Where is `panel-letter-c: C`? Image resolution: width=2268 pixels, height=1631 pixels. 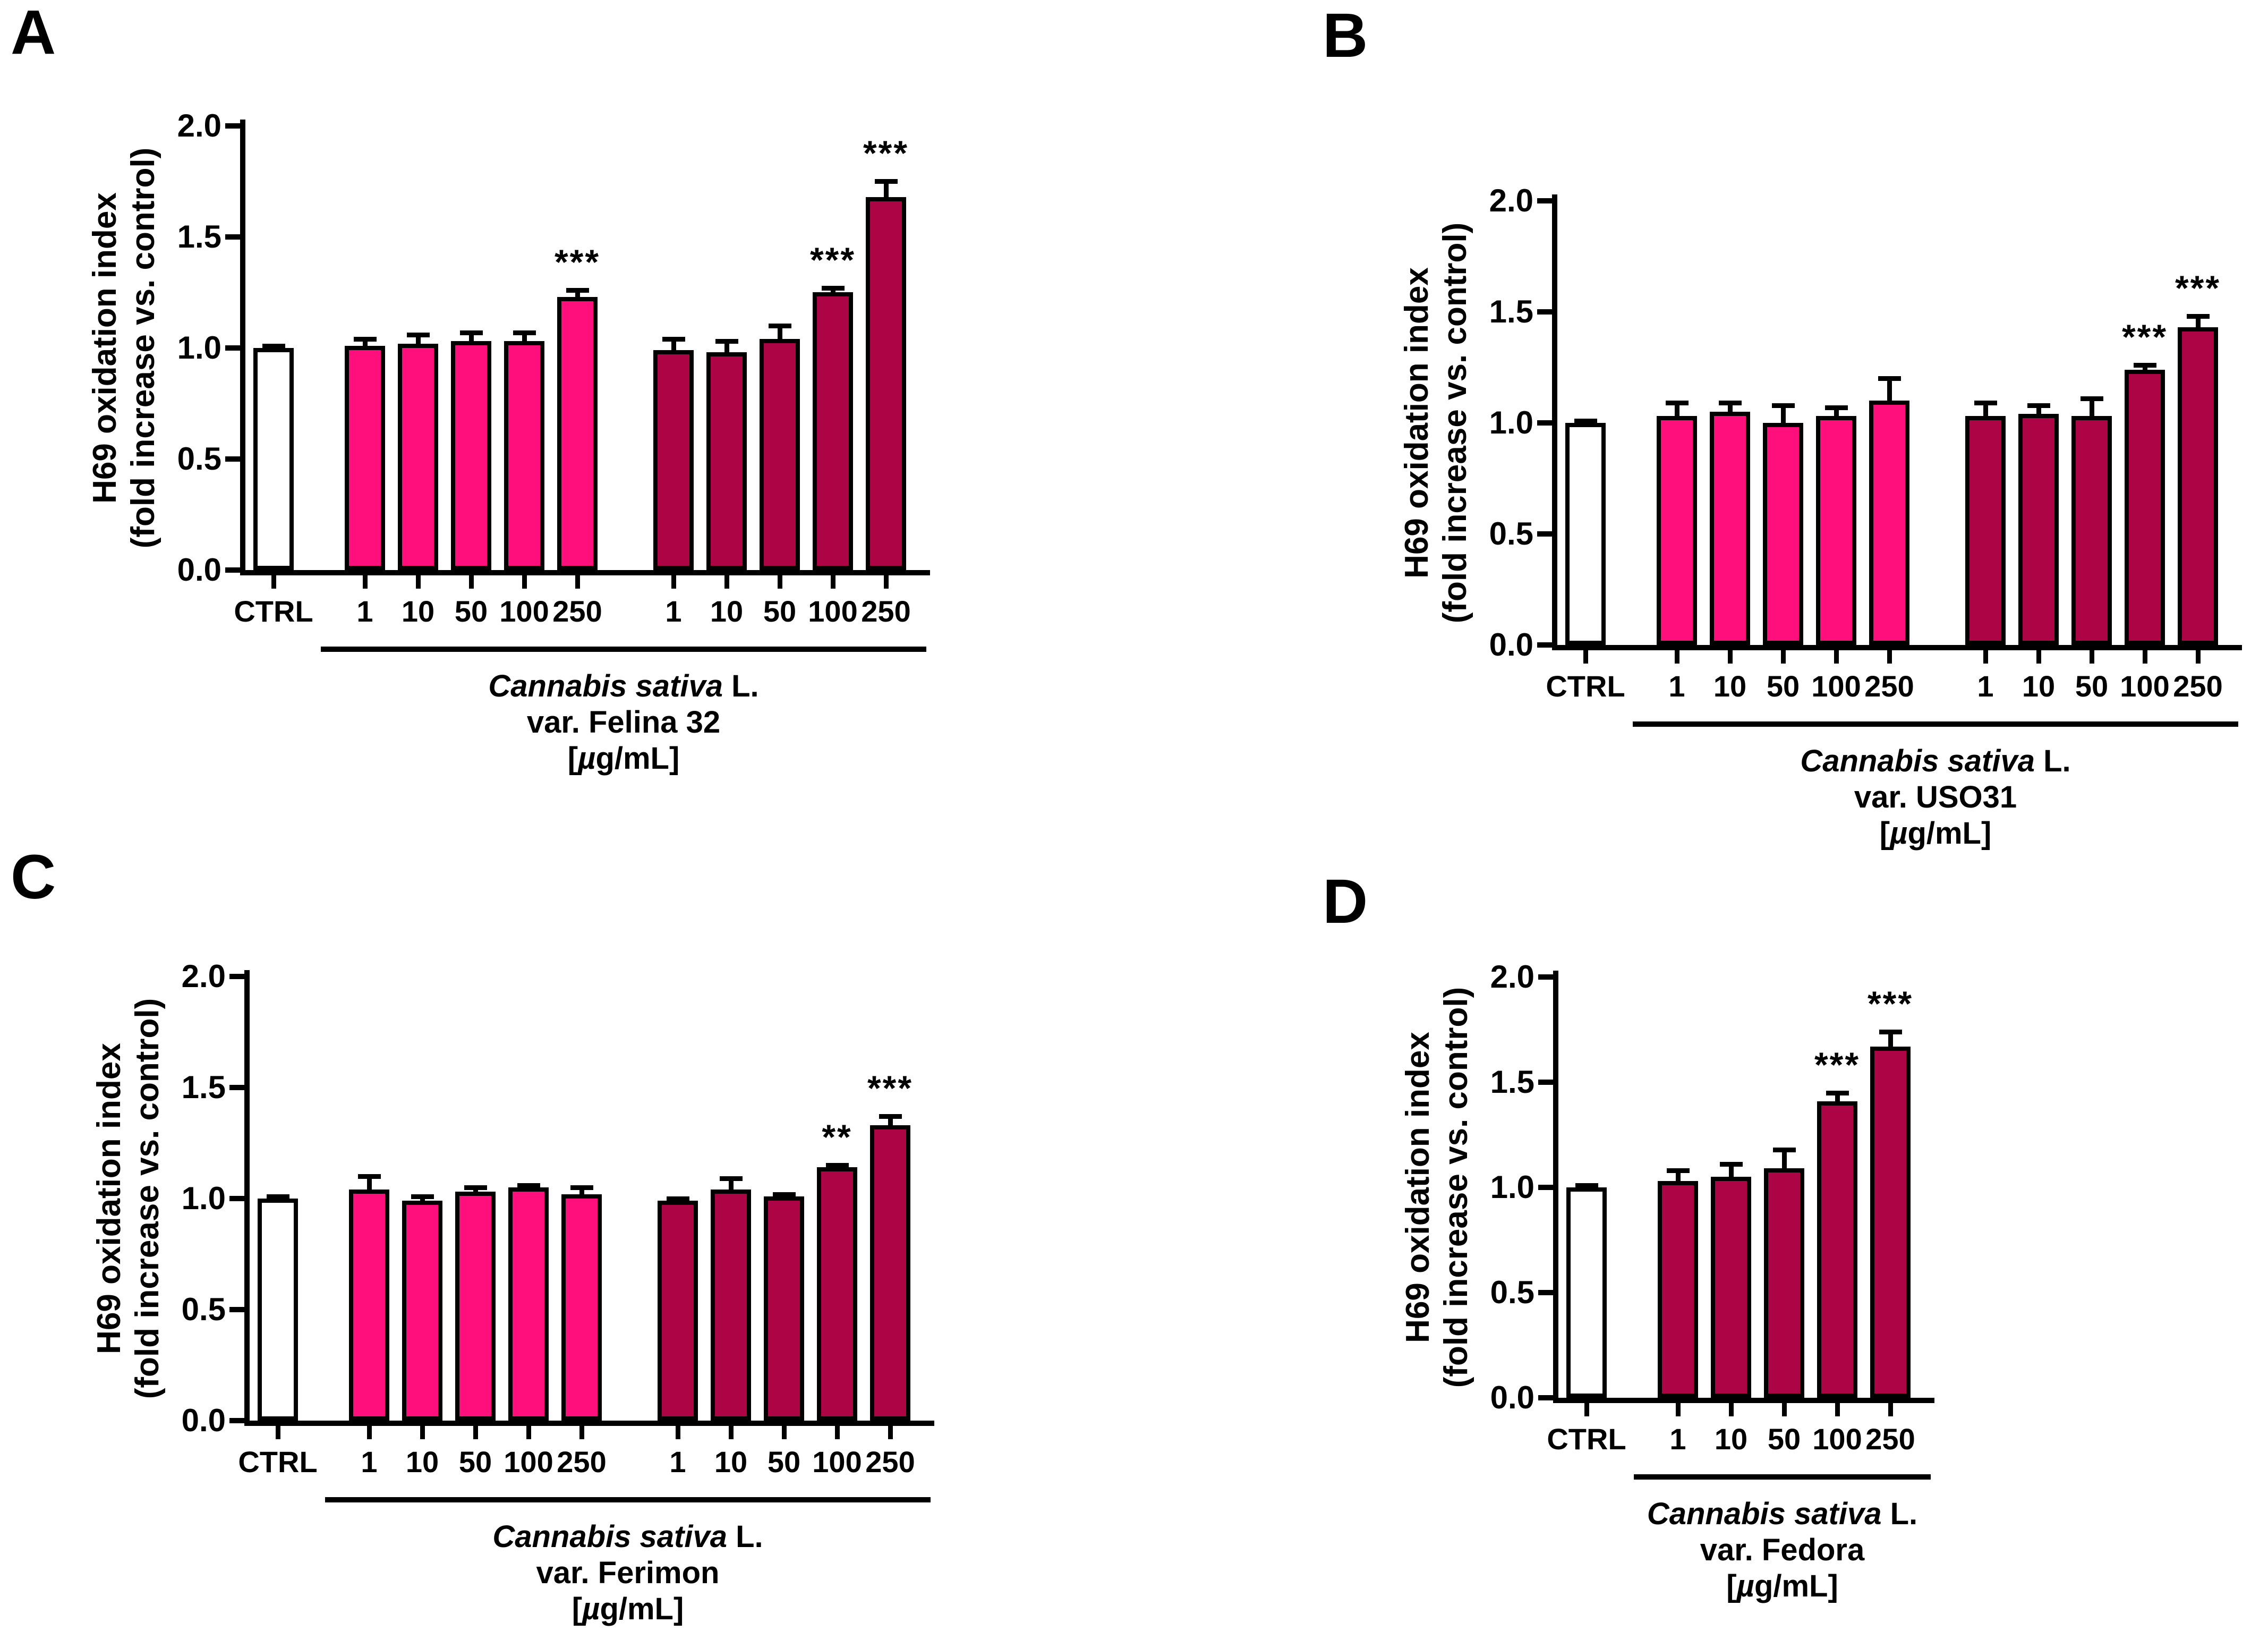
panel-letter-c: C is located at coordinates (33, 877).